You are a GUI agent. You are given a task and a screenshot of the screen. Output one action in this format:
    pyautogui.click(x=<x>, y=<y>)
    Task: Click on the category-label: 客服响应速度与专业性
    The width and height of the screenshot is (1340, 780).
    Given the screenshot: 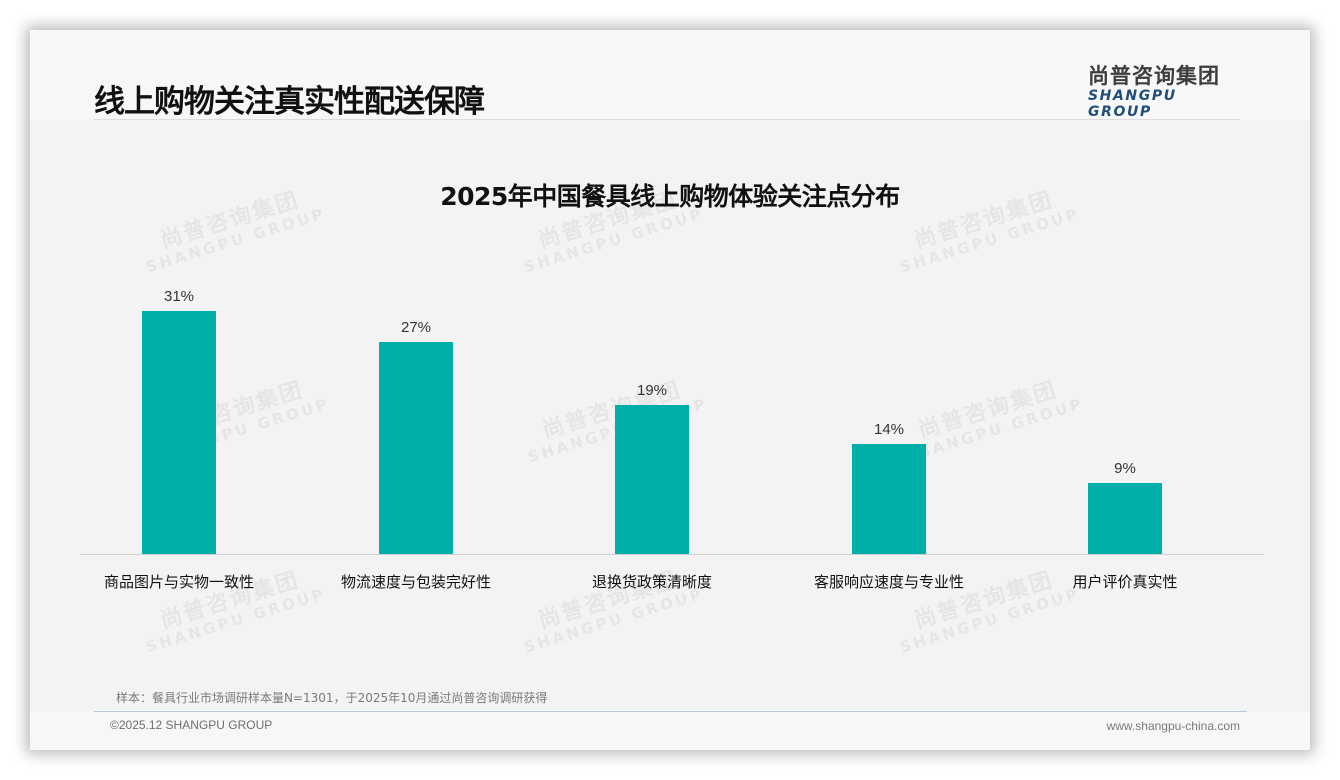 What is the action you would take?
    pyautogui.click(x=888, y=582)
    